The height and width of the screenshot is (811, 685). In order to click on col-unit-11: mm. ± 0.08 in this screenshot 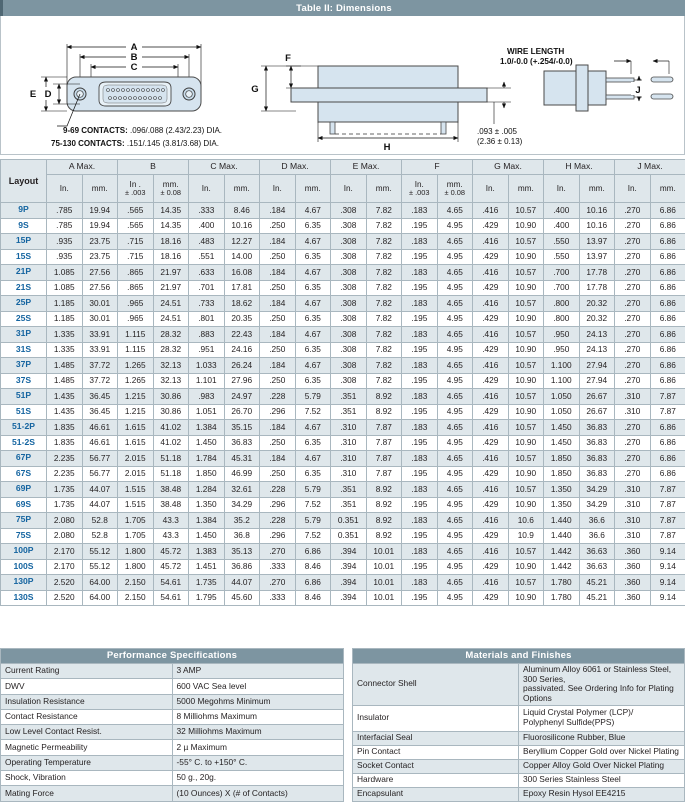, I will do `click(455, 188)`.